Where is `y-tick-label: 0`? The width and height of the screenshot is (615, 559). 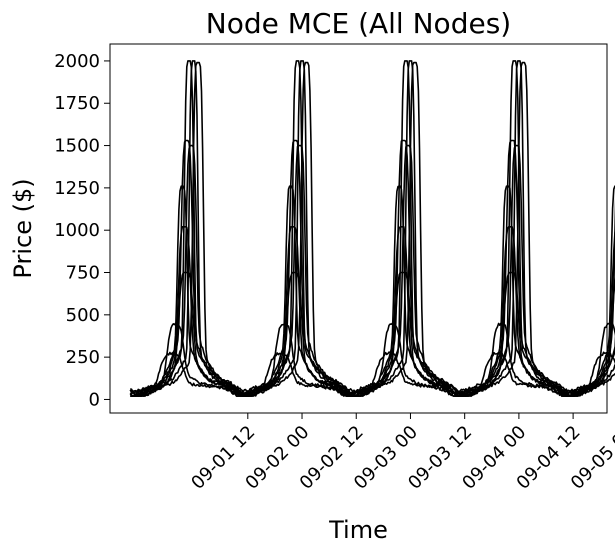
y-tick-label: 0 is located at coordinates (94, 399).